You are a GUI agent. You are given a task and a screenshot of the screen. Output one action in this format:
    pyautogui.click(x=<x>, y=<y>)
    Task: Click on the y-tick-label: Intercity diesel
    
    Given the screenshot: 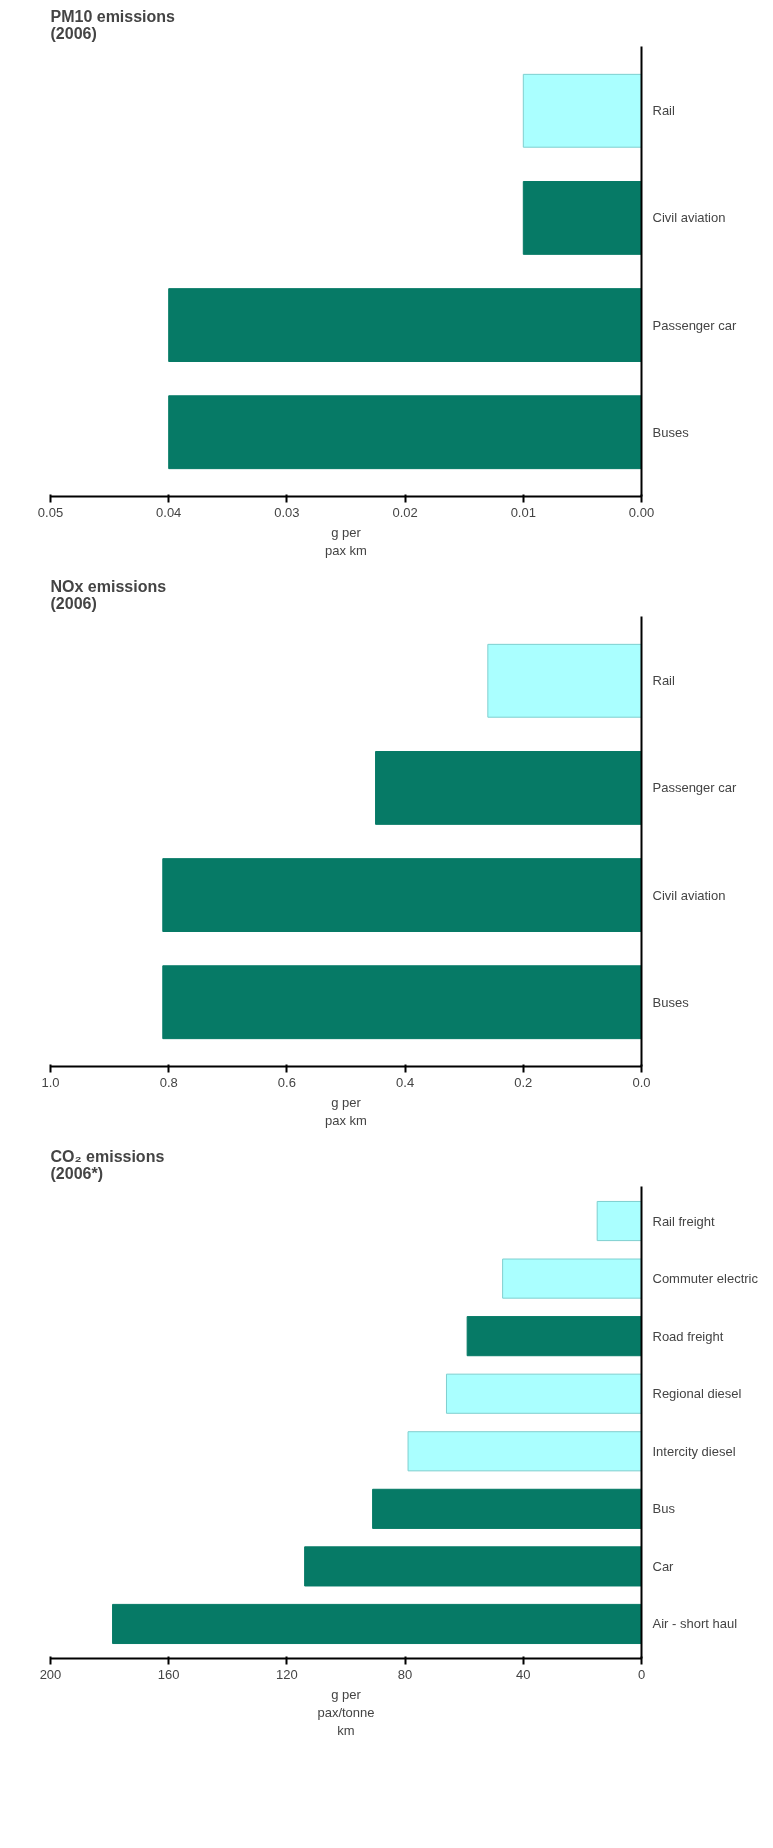 What is the action you would take?
    pyautogui.click(x=694, y=1451)
    